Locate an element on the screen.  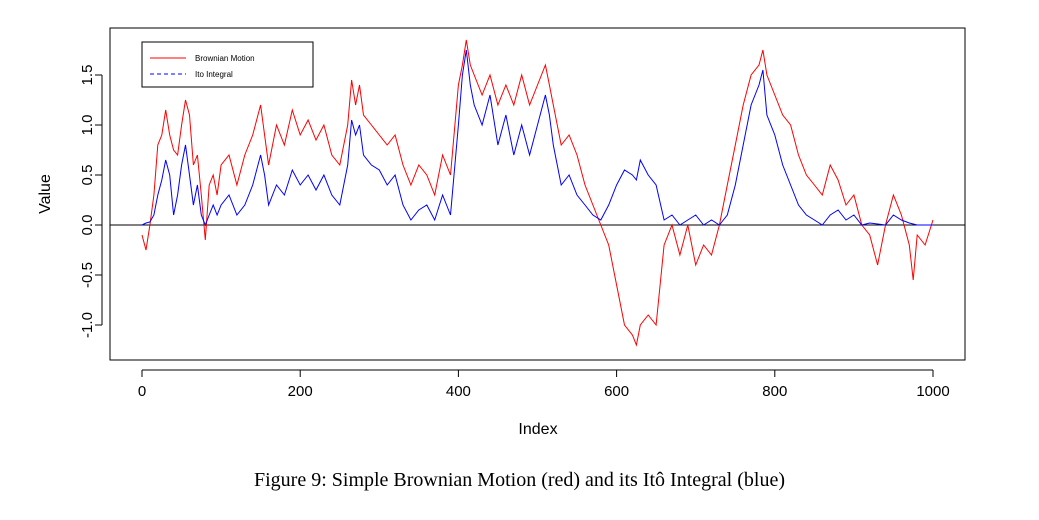
y-tick-label: 1.5 is located at coordinates (87, 75).